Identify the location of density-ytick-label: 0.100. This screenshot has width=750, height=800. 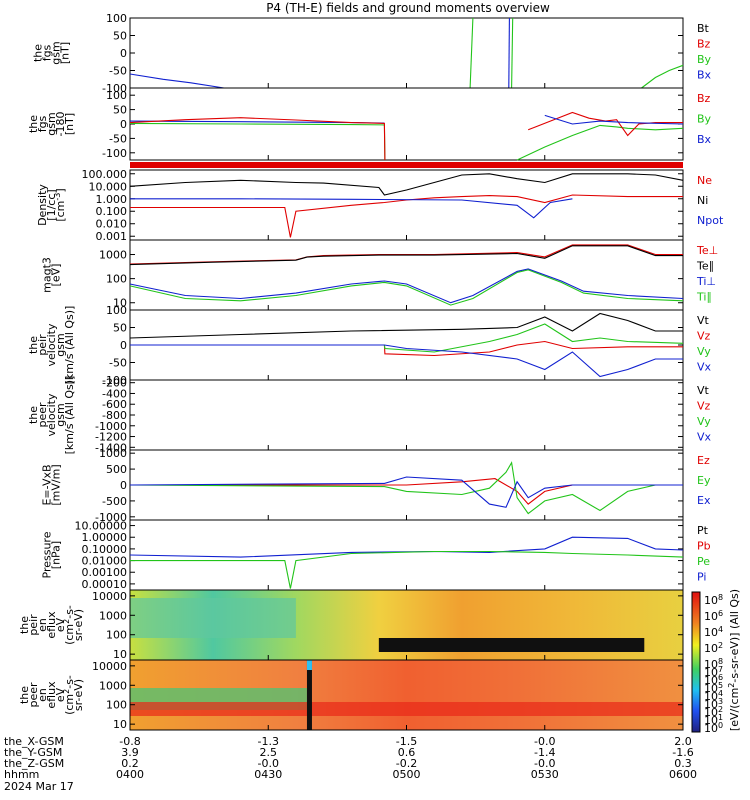
(112, 211).